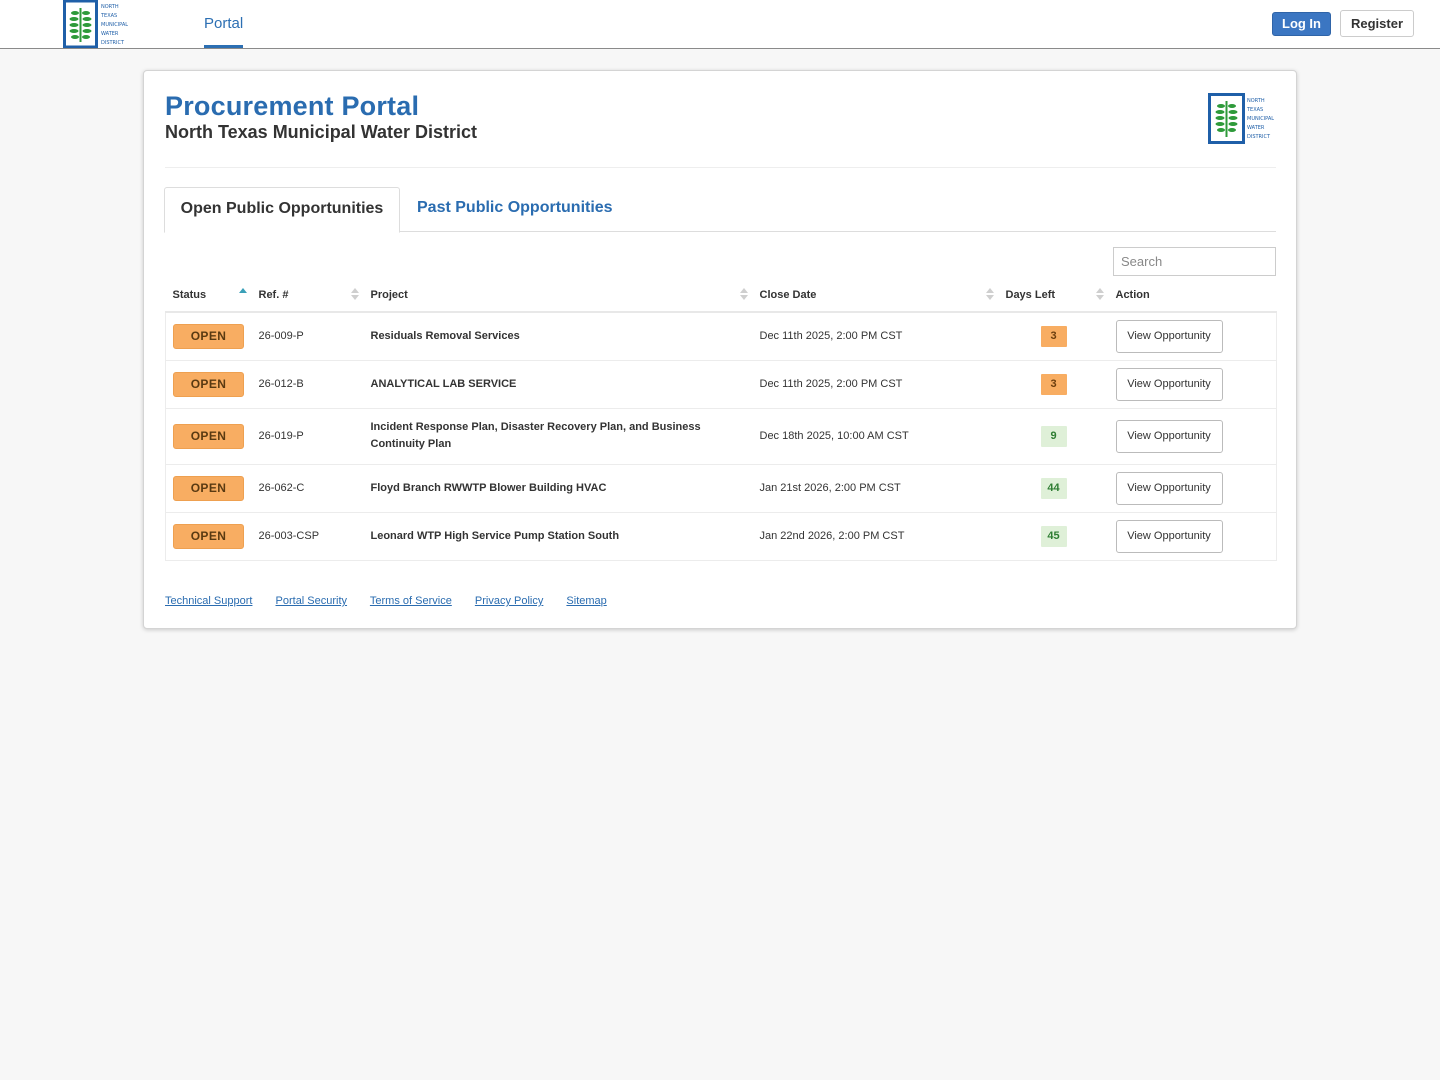 This screenshot has height=1080, width=1440. I want to click on days-left-badge: 9, so click(1053, 436).